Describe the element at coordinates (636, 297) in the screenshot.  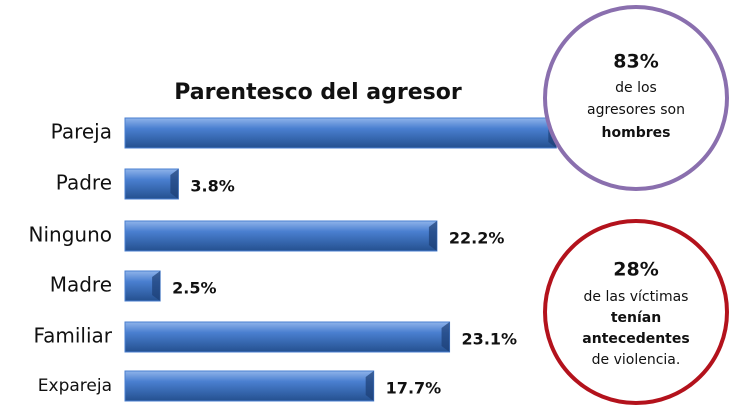
I see `callout-text: de las víctimas` at that location.